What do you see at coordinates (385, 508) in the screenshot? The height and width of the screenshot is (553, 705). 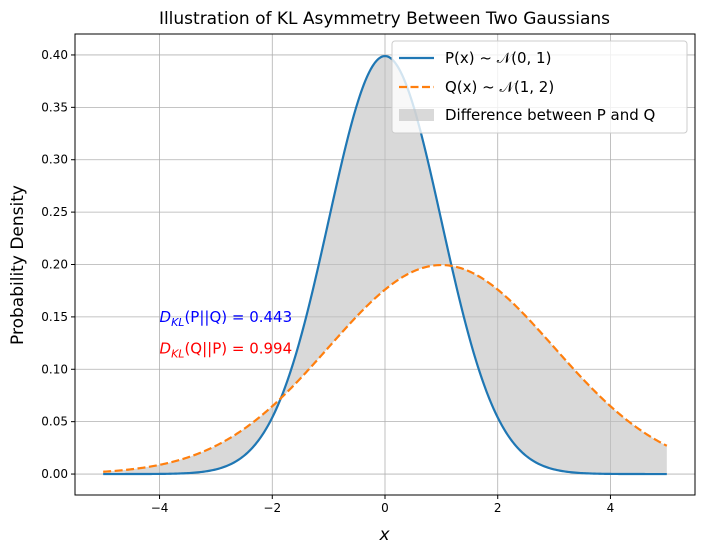 I see `x-tick-label: 0` at bounding box center [385, 508].